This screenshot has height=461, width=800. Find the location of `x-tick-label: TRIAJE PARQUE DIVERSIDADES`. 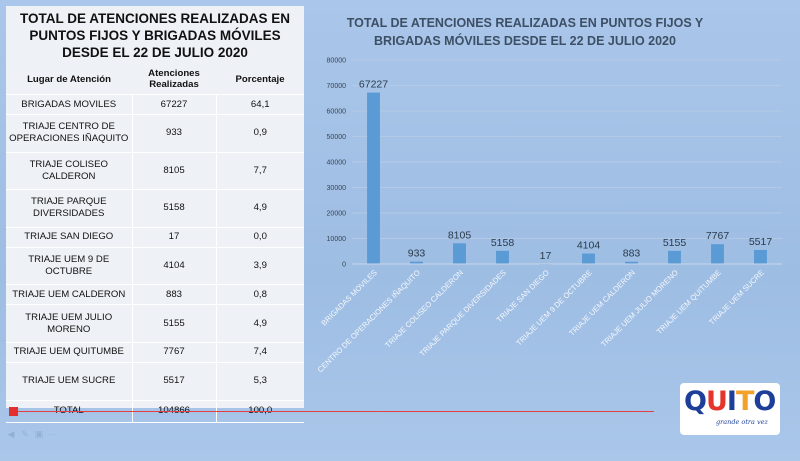

x-tick-label: TRIAJE PARQUE DIVERSIDADES is located at coordinates (463, 313).